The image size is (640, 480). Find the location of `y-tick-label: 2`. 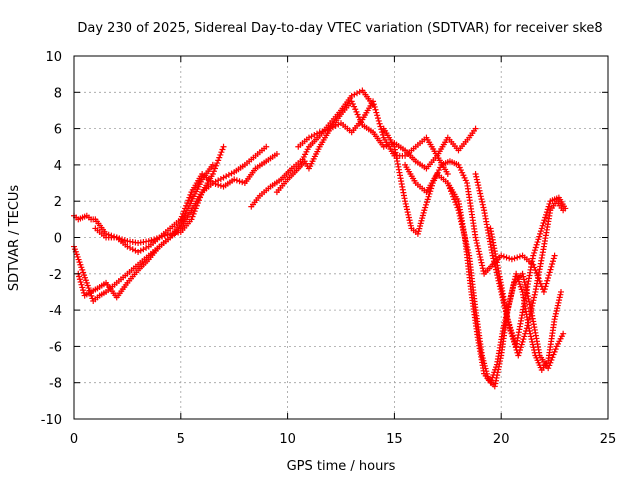

y-tick-label: 2 is located at coordinates (58, 202).